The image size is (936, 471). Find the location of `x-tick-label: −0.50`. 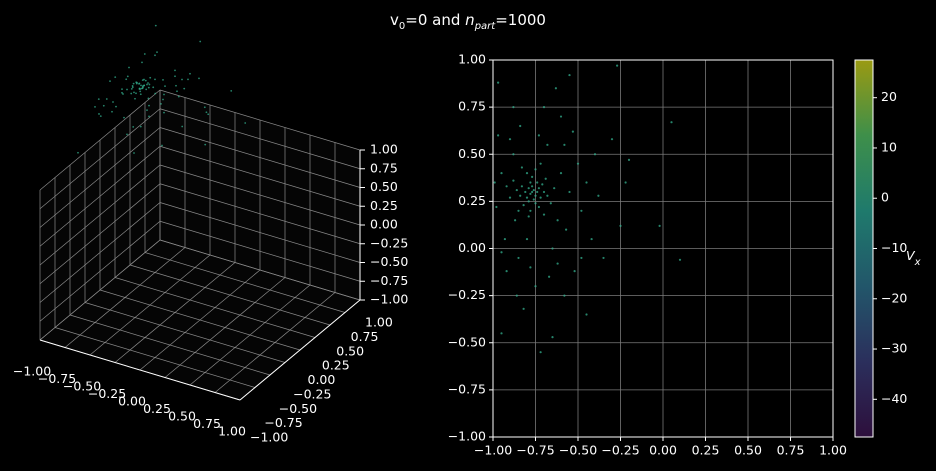

x-tick-label: −0.50 is located at coordinates (578, 450).